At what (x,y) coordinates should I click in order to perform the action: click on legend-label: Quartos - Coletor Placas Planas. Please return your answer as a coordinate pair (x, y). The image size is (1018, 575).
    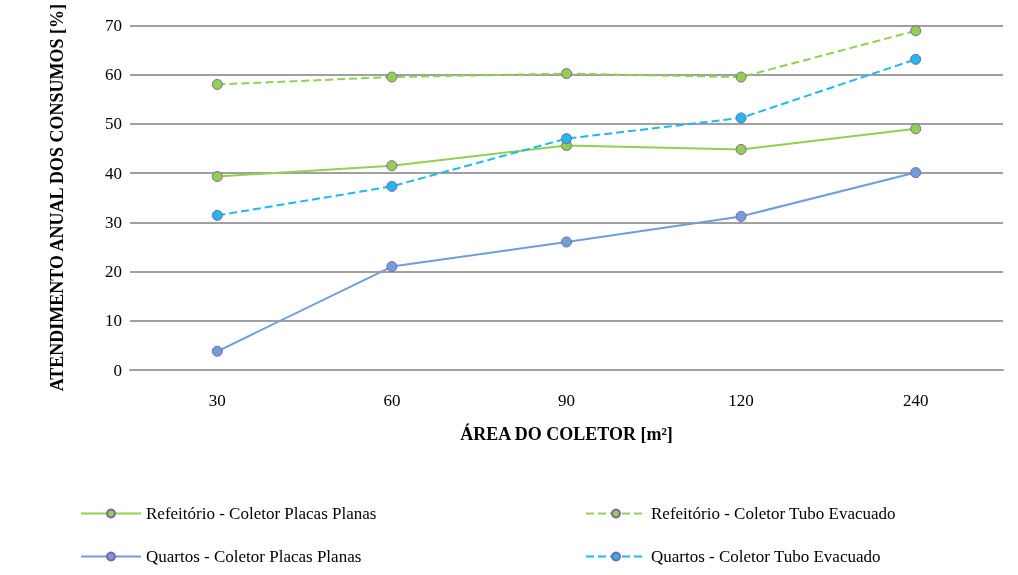
    Looking at the image, I should click on (254, 556).